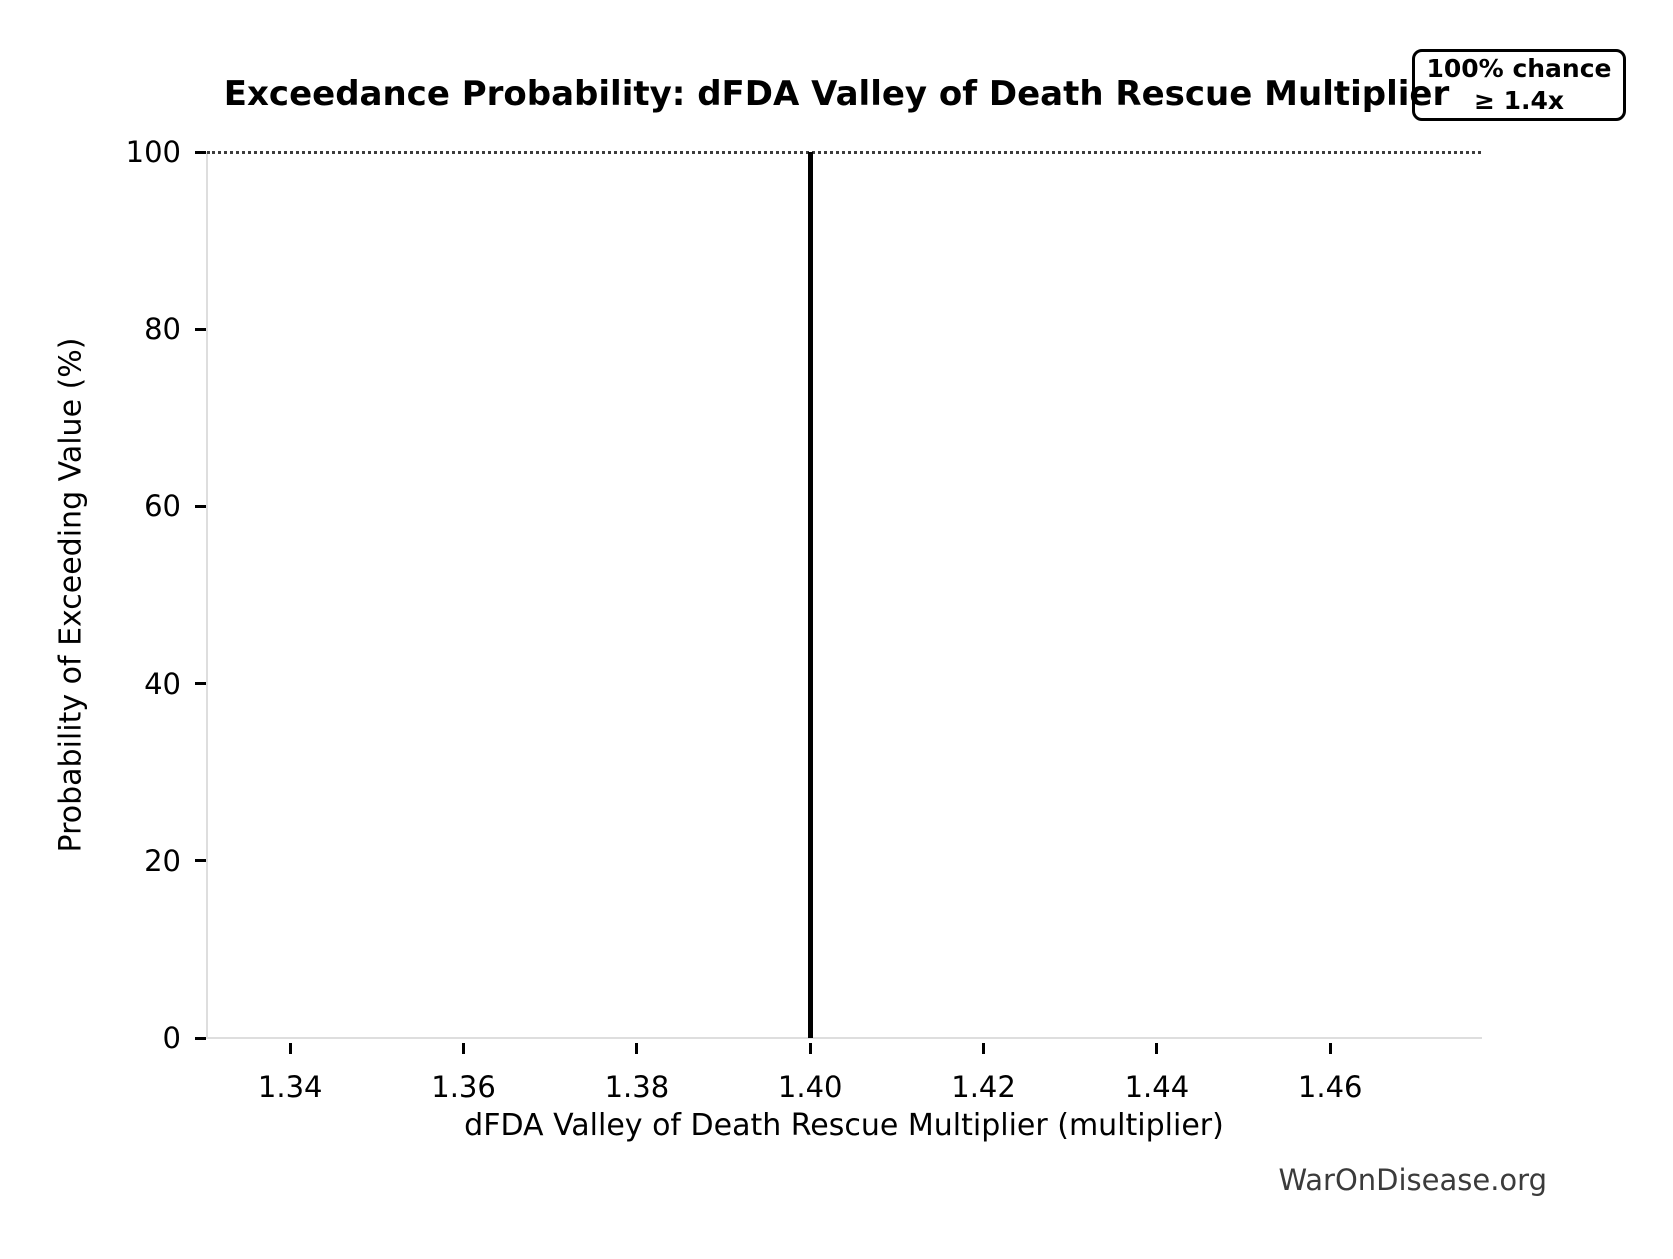  What do you see at coordinates (1519, 85) in the screenshot?
I see `annotation-box: 100% chance ≥ 1.4x` at bounding box center [1519, 85].